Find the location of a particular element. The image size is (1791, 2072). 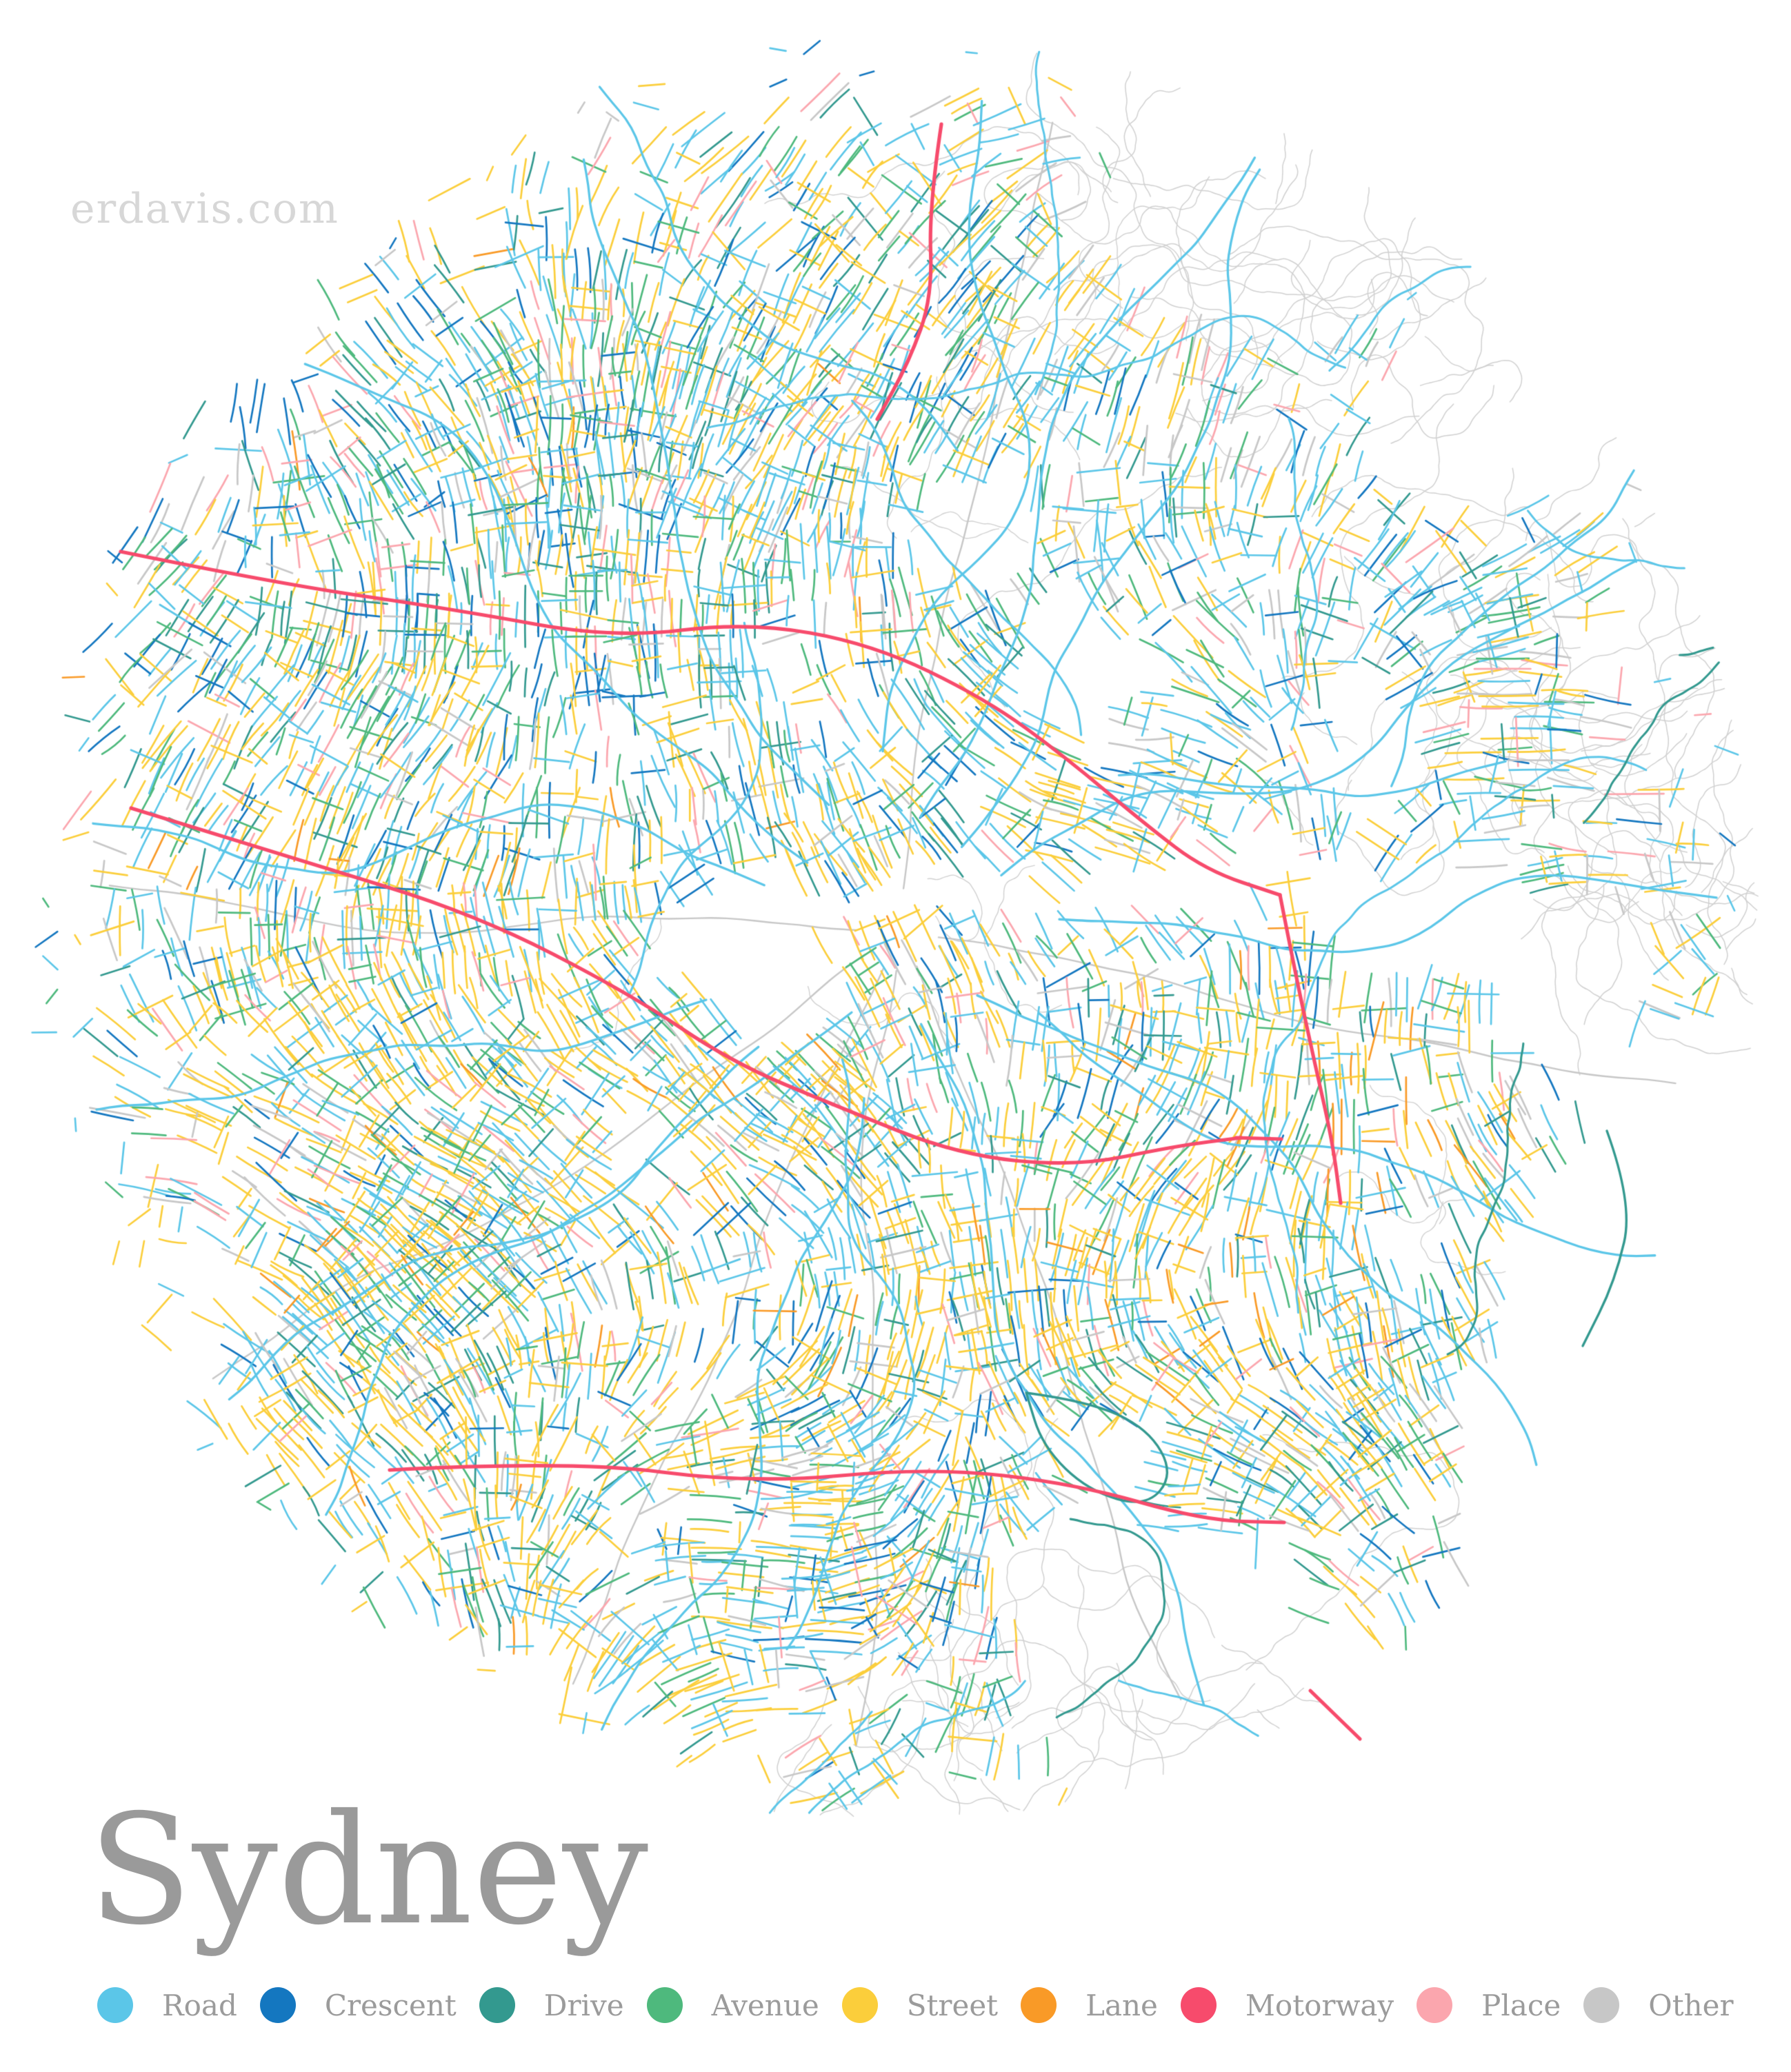

road-color-dot is located at coordinates (115, 2005).